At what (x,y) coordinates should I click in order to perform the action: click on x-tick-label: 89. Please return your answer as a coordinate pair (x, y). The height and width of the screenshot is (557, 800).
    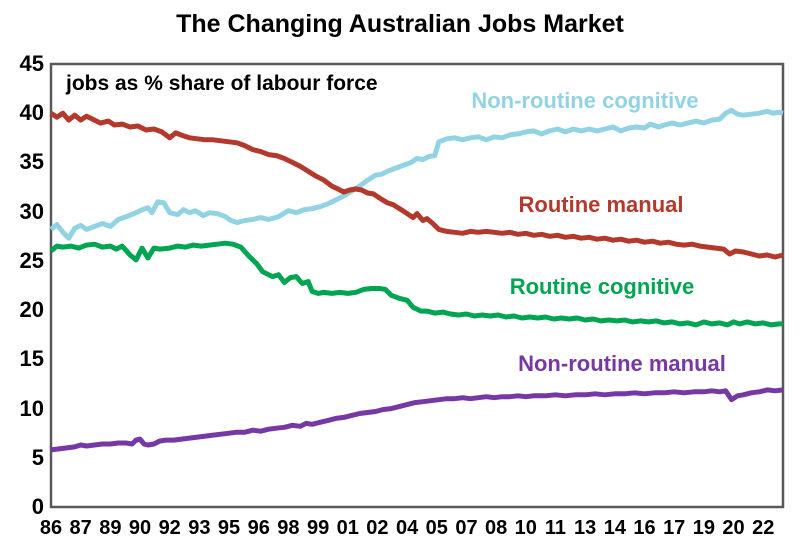
    Looking at the image, I should click on (110, 528).